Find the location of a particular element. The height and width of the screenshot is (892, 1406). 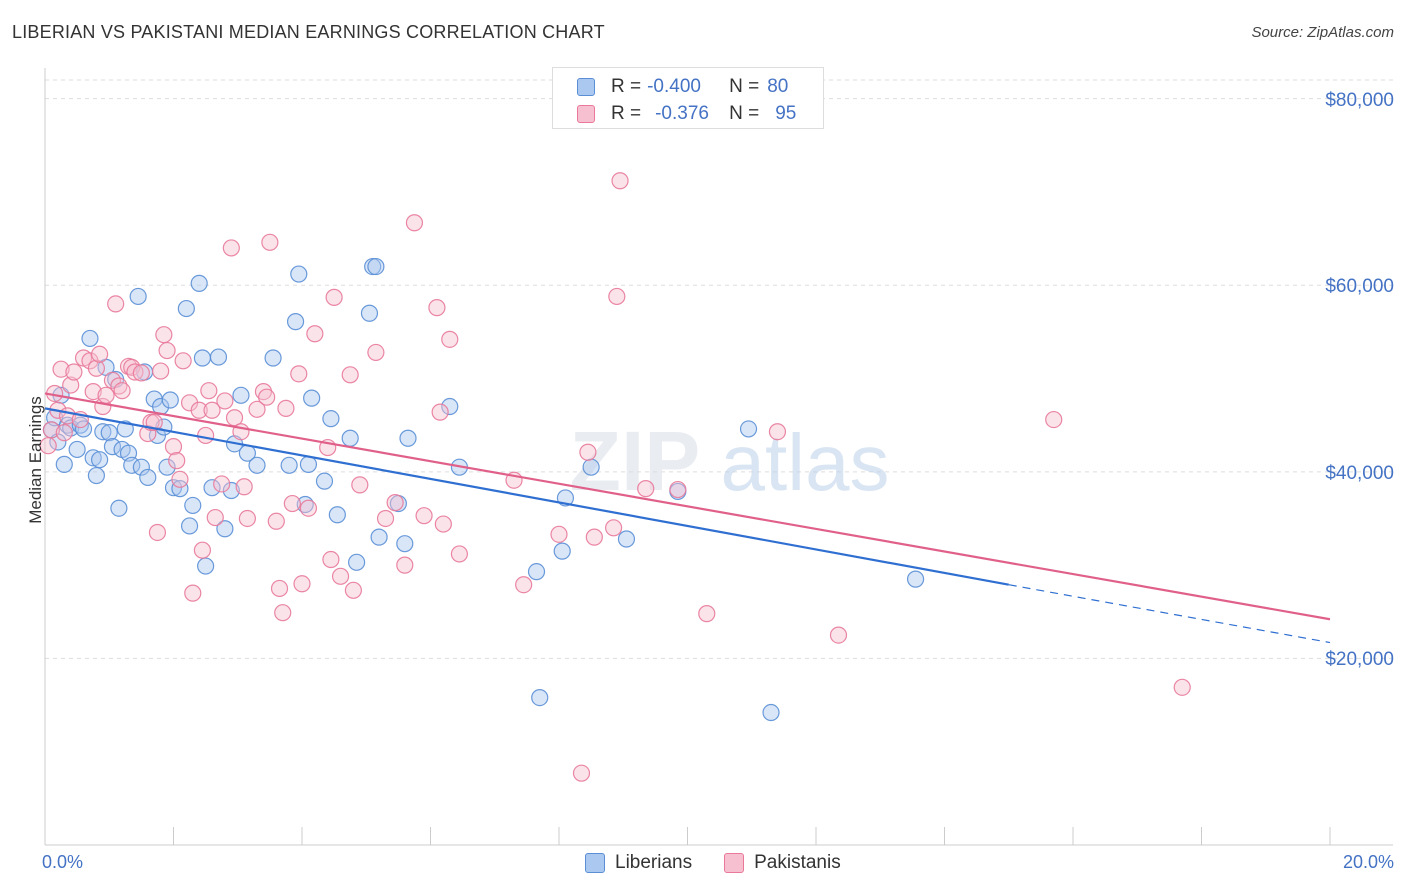

watermark: ZIP atlas is located at coordinates (730, 461).